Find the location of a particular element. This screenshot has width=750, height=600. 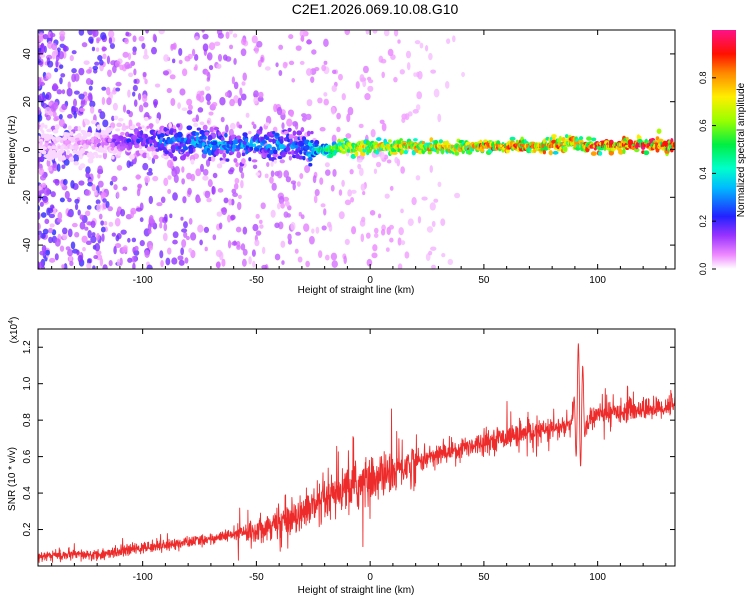

spectrogram-y-tick-label: -20 is located at coordinates (27, 197).